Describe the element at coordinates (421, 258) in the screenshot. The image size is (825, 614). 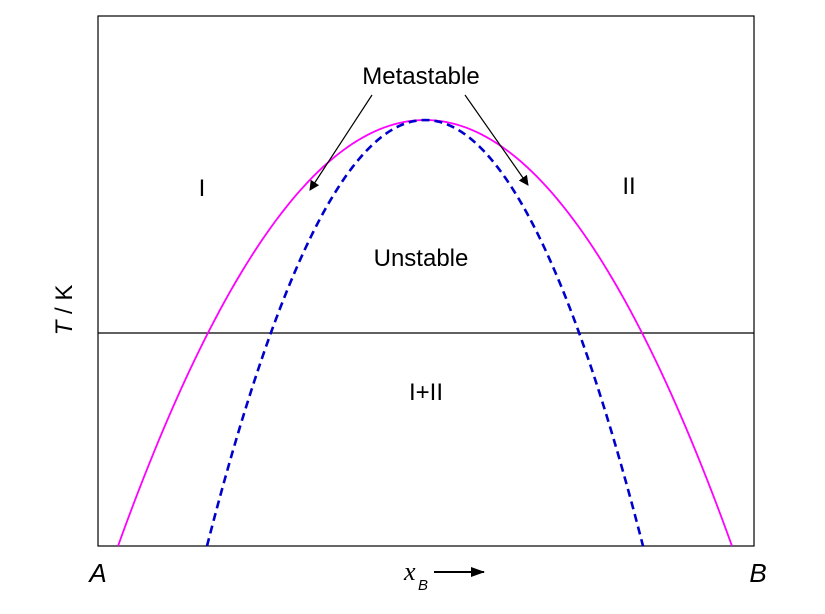
I see `unstable-label: Unstable` at that location.